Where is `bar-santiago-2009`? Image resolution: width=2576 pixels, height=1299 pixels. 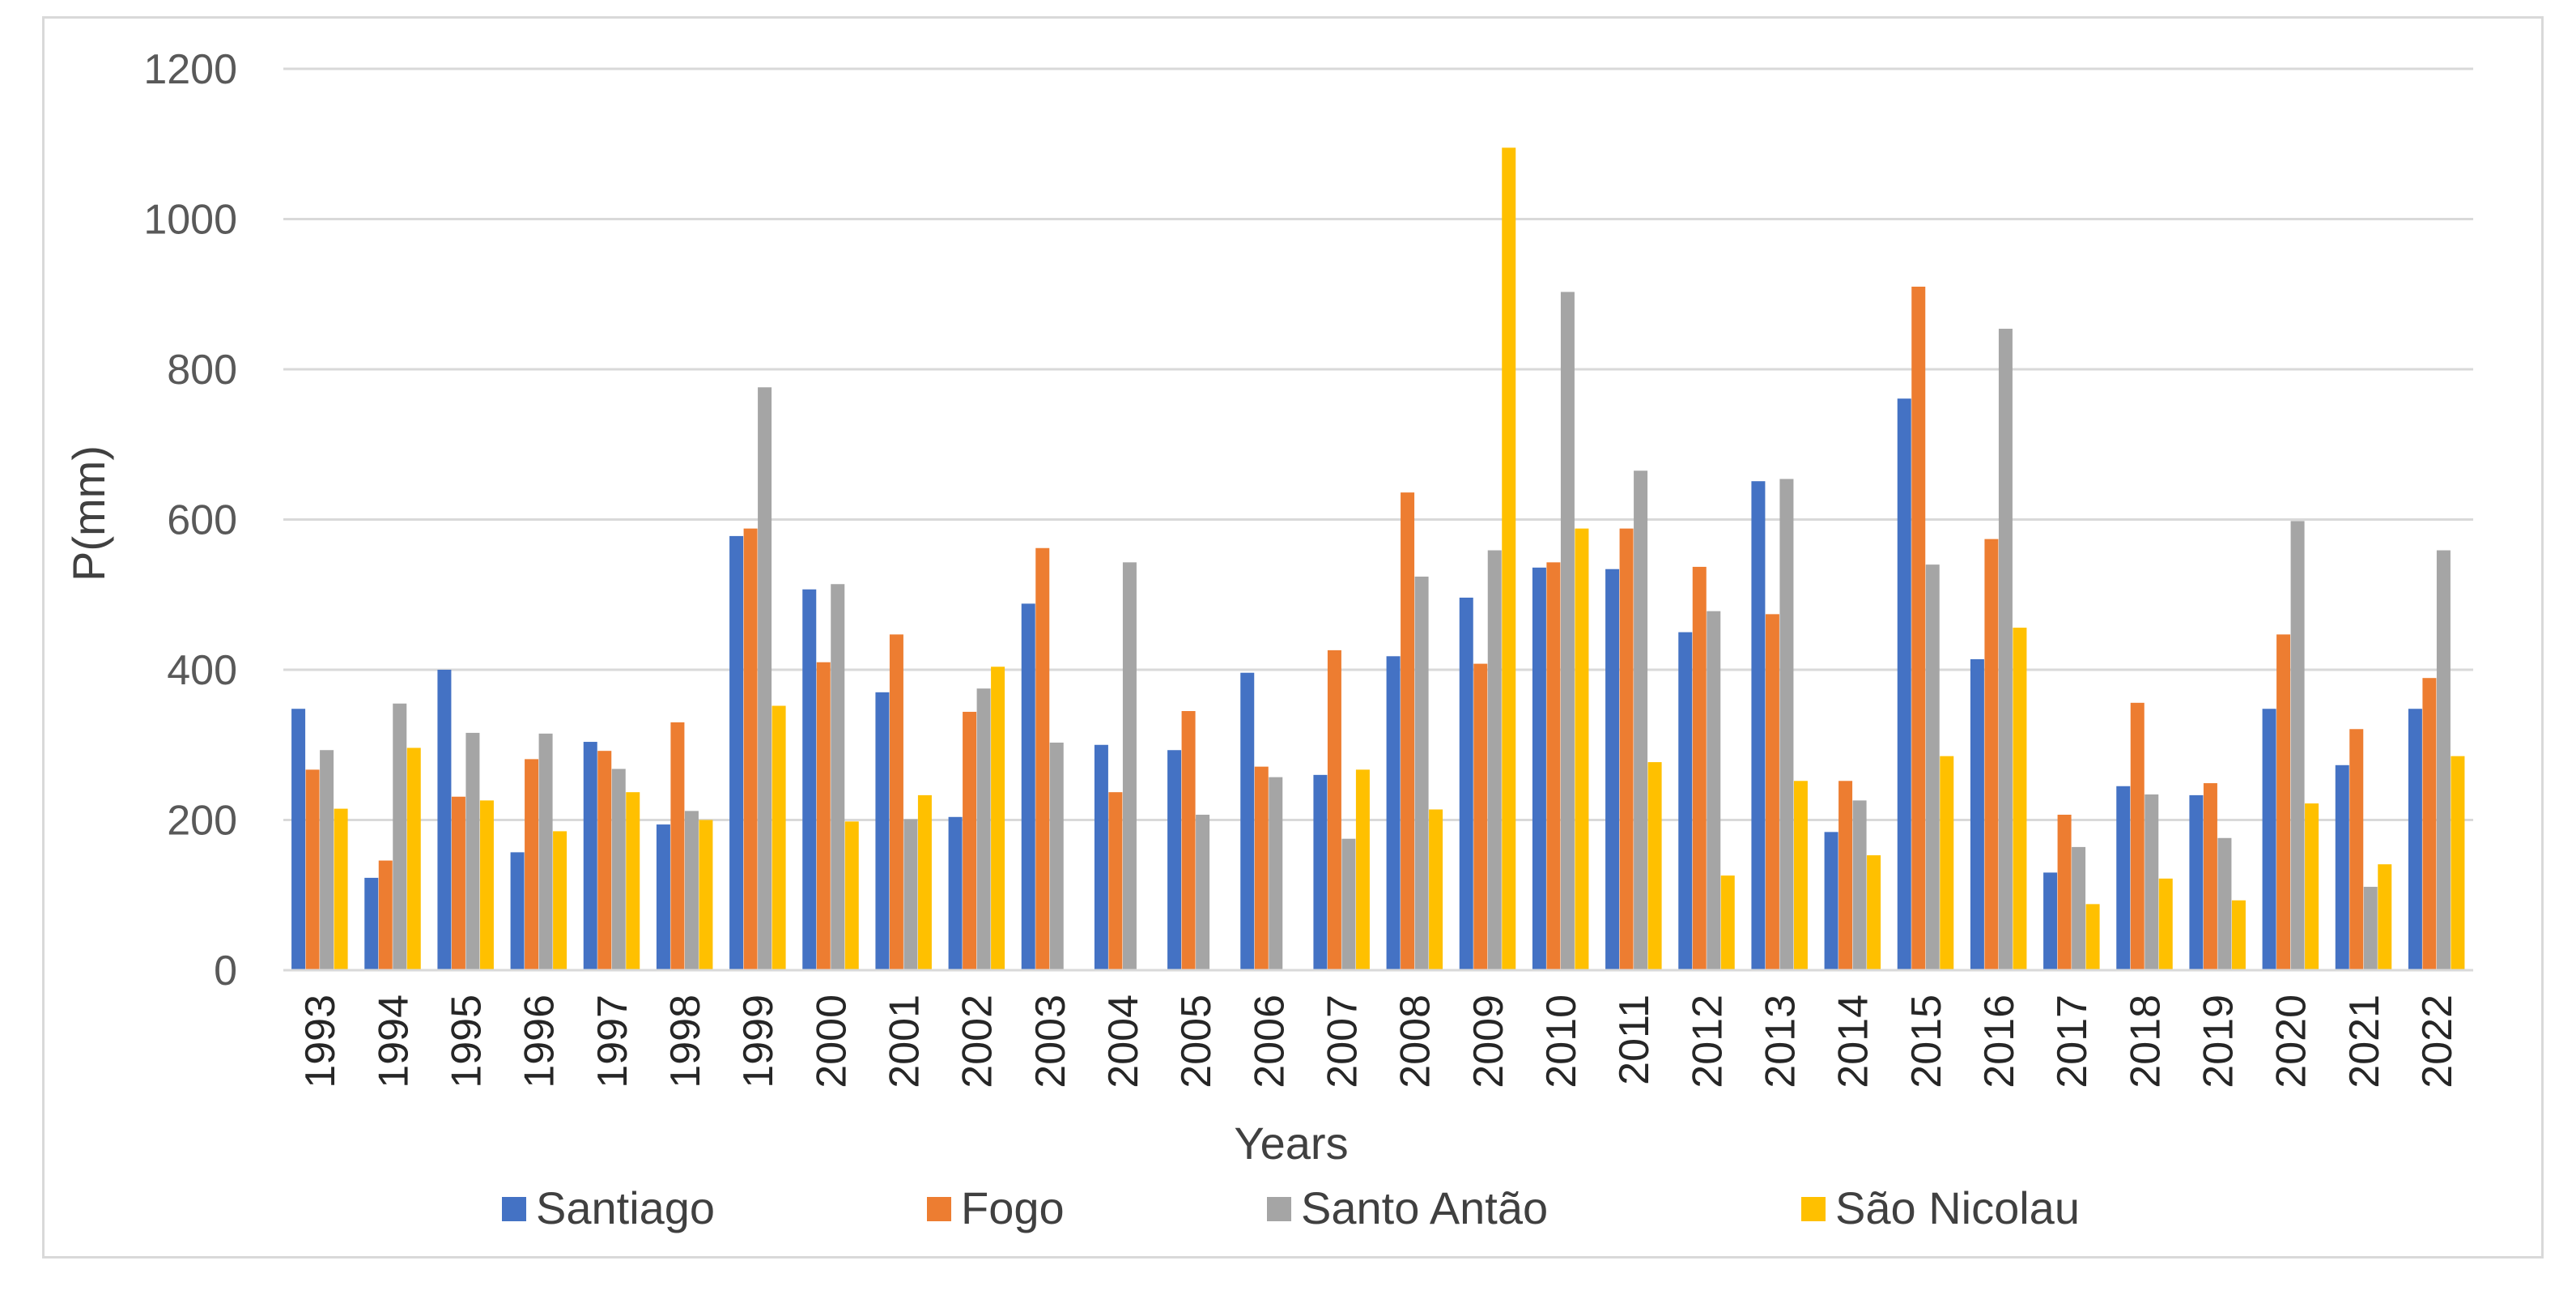 bar-santiago-2009 is located at coordinates (1466, 784).